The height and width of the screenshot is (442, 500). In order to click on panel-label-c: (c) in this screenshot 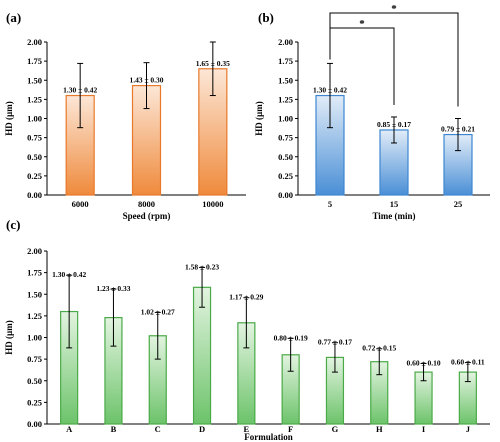, I will do `click(13, 224)`.